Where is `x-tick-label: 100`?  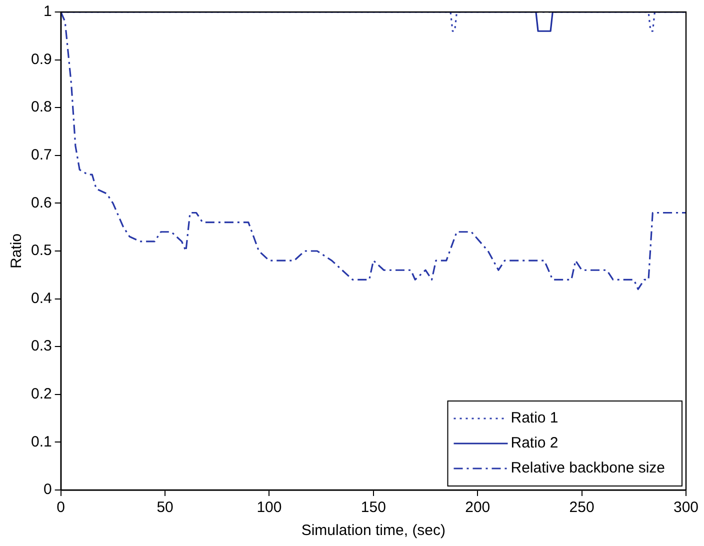 x-tick-label: 100 is located at coordinates (269, 507).